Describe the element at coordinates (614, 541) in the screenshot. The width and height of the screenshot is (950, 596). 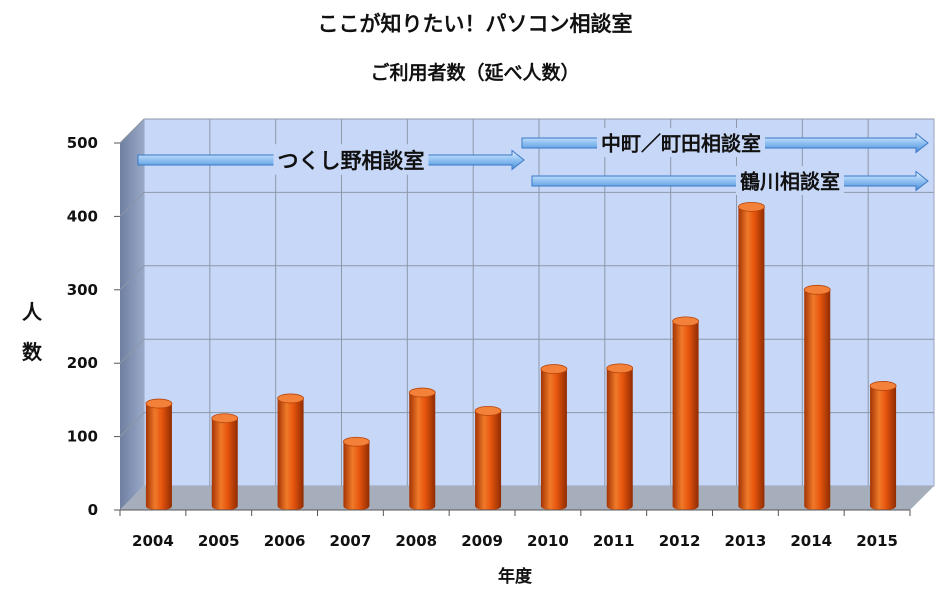
I see `x-tick-label: 2011` at that location.